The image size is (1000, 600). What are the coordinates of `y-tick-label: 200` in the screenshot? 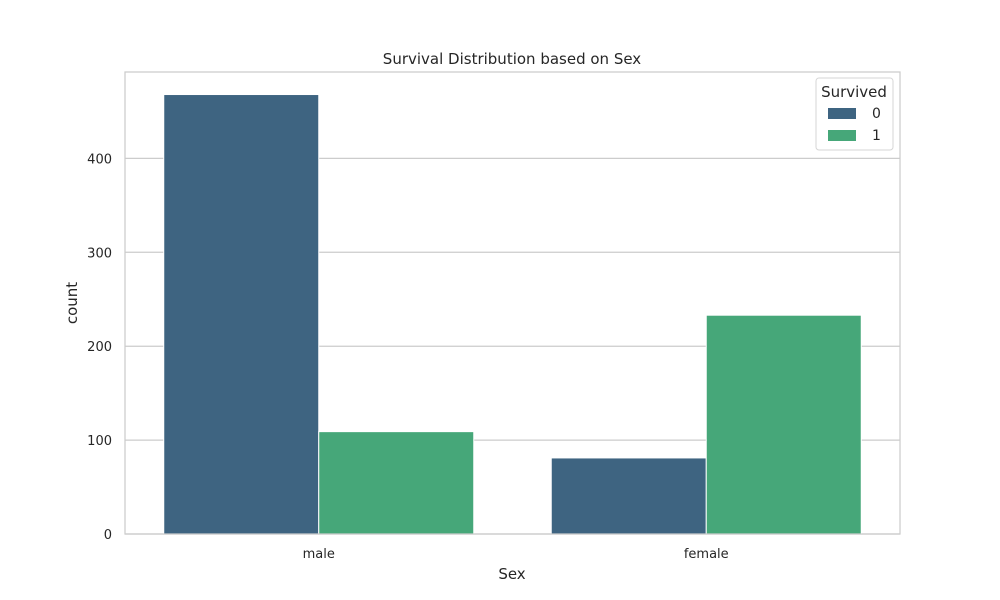 It's located at (99, 347).